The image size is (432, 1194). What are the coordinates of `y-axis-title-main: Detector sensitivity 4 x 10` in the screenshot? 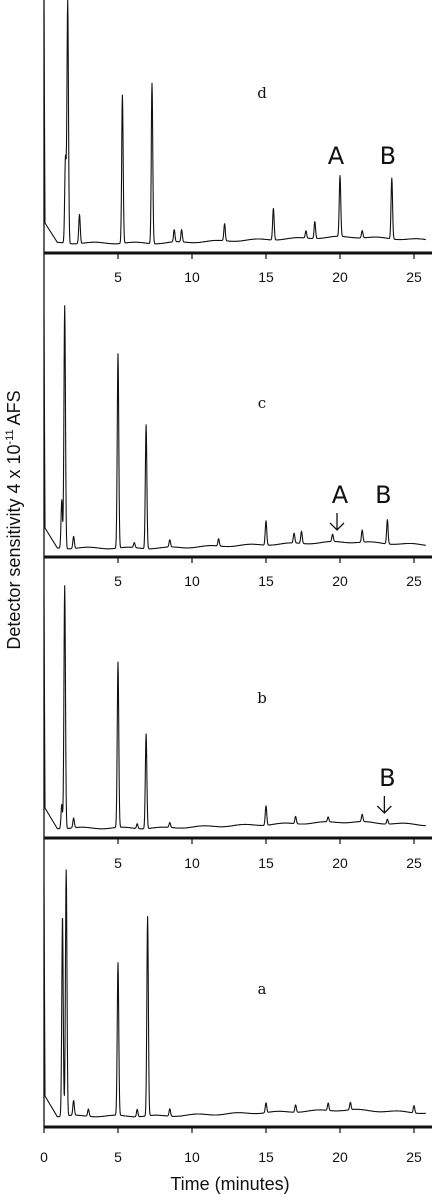 It's located at (14, 547).